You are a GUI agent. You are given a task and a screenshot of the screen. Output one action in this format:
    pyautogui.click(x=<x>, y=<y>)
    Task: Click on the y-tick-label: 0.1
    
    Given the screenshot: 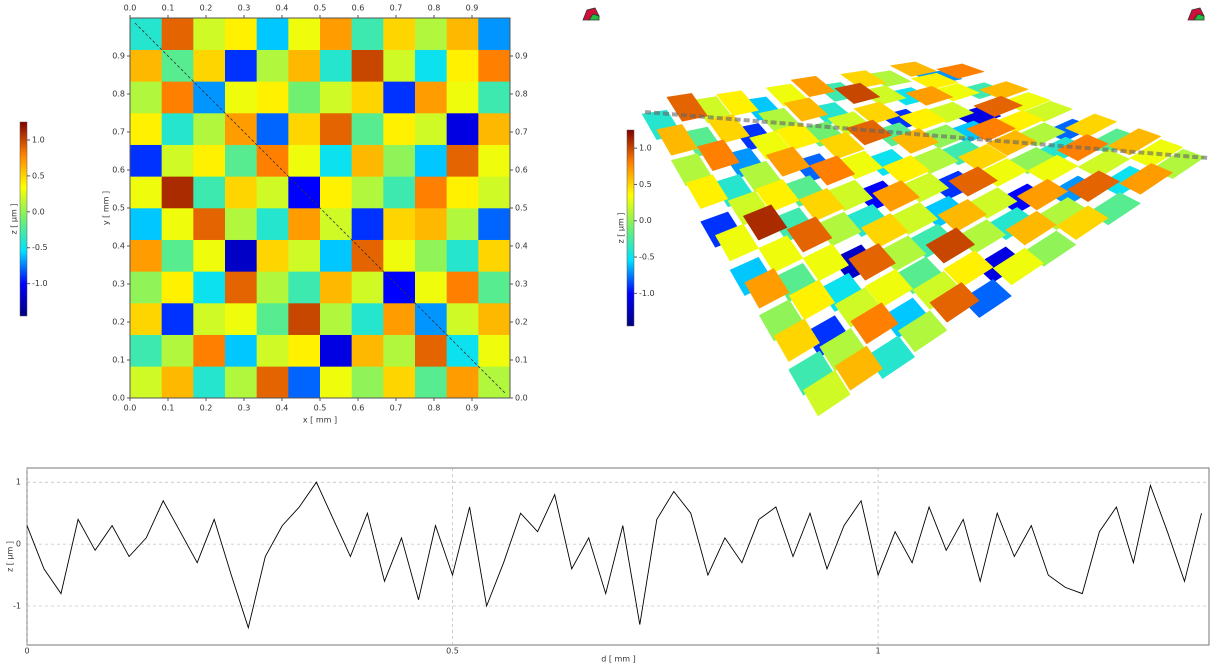 What is the action you would take?
    pyautogui.click(x=521, y=360)
    